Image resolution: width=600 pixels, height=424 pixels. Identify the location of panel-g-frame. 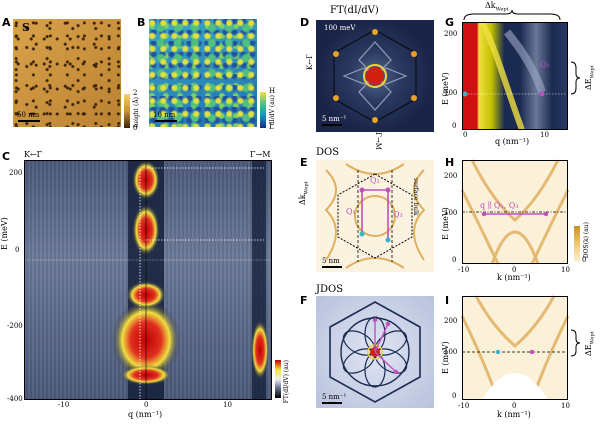
(515, 76).